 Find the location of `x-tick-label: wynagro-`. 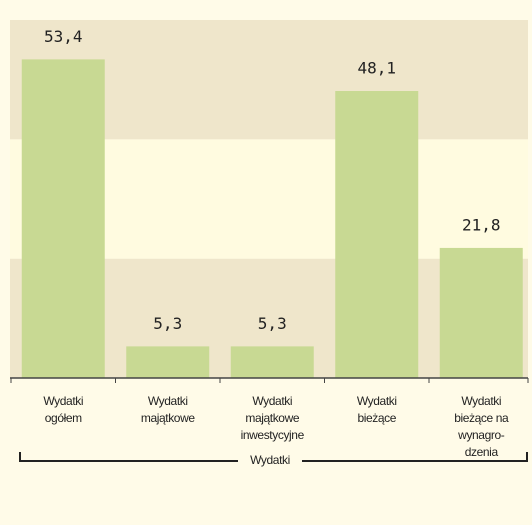

x-tick-label: wynagro- is located at coordinates (481, 435).